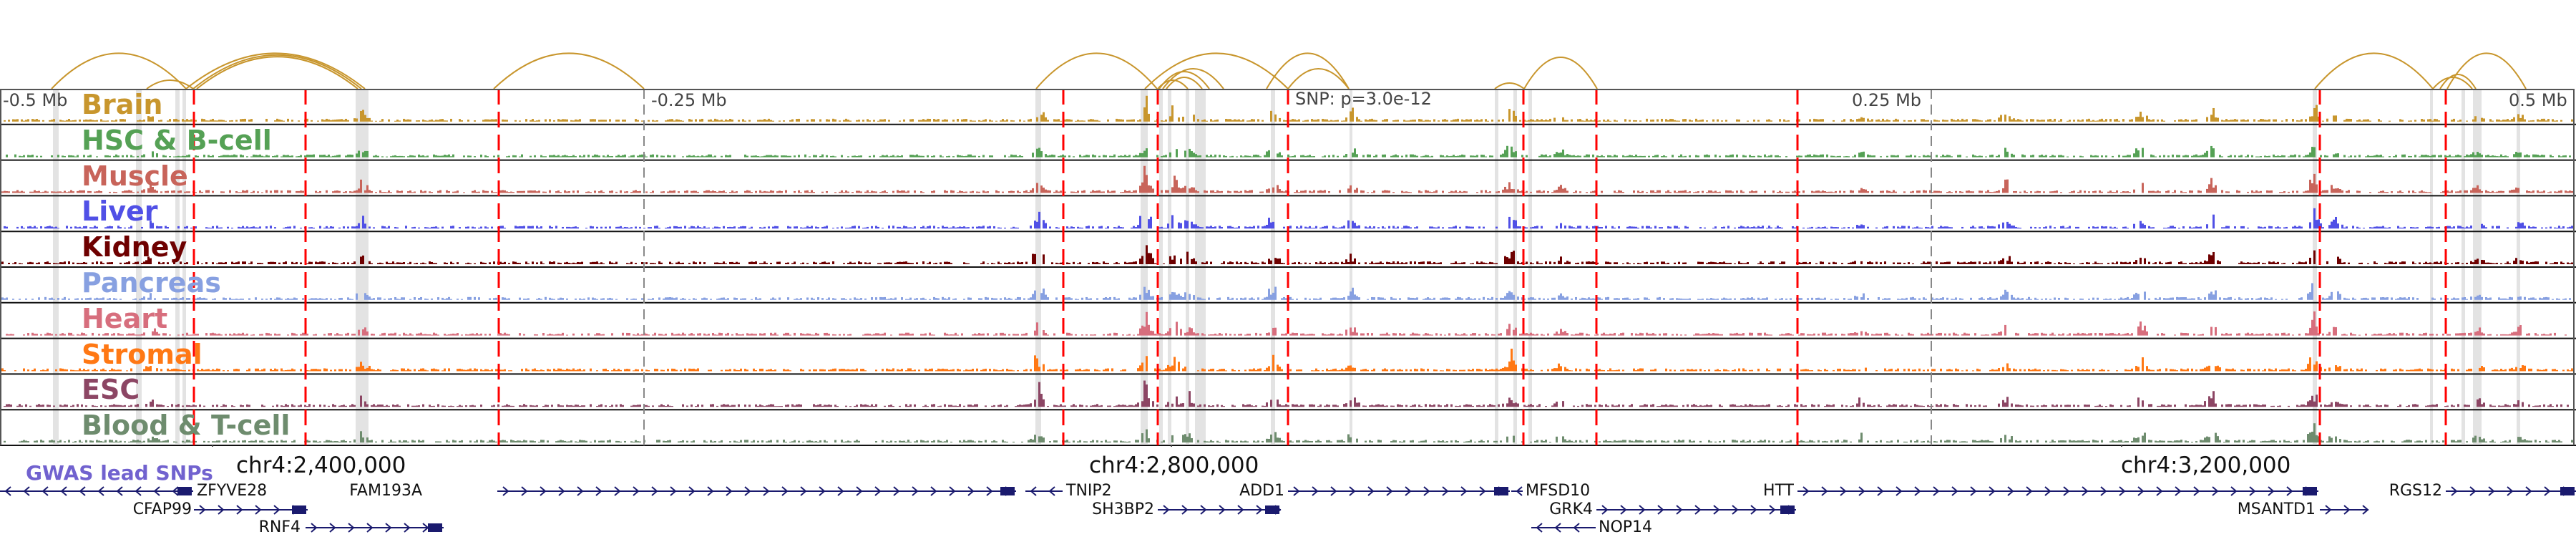  I want to click on gene-grk4, so click(1696, 510).